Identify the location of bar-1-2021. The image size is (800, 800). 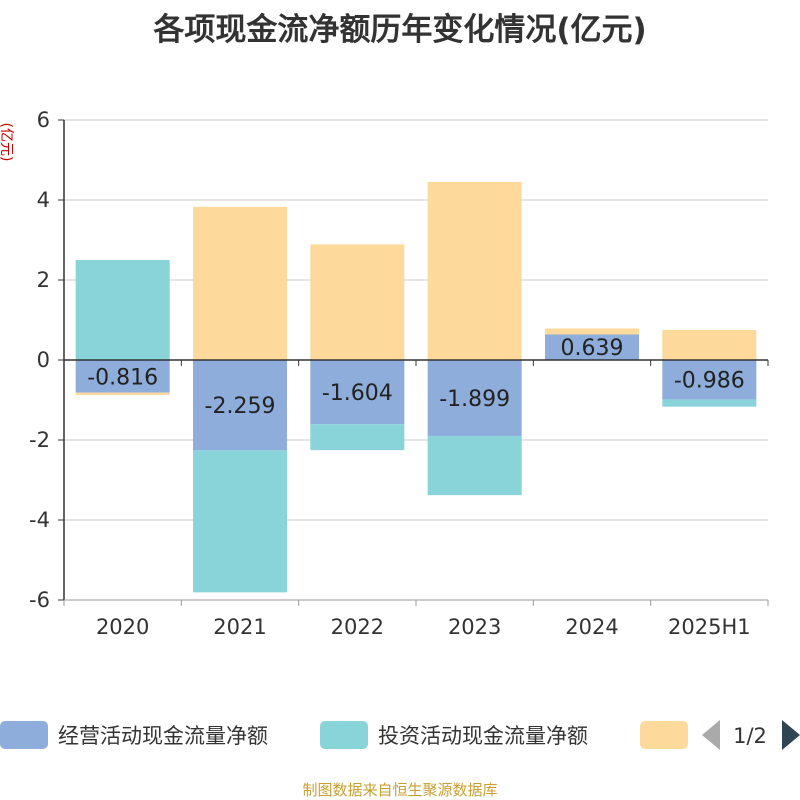
(240, 405).